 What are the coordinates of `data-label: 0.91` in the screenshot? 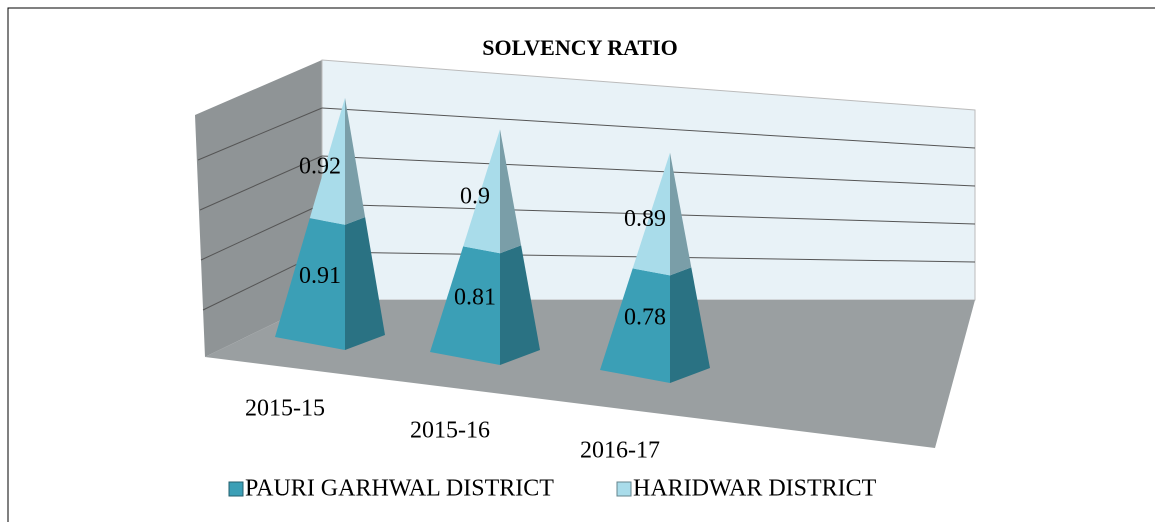 It's located at (320, 276).